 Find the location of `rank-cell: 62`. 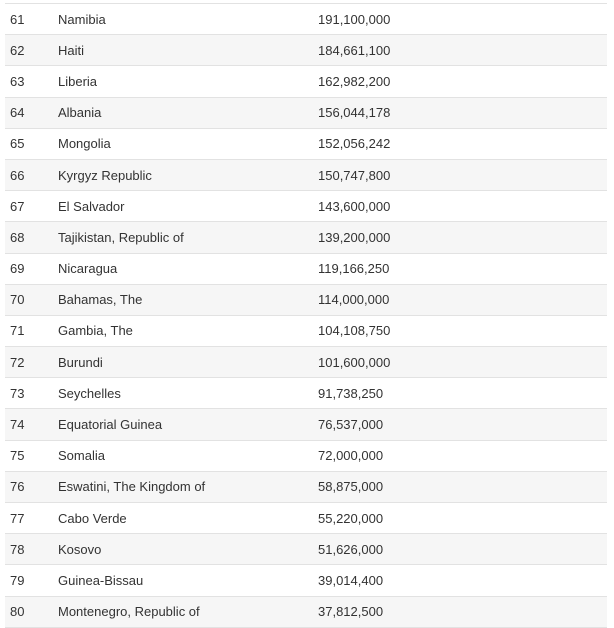

rank-cell: 62 is located at coordinates (17, 50).